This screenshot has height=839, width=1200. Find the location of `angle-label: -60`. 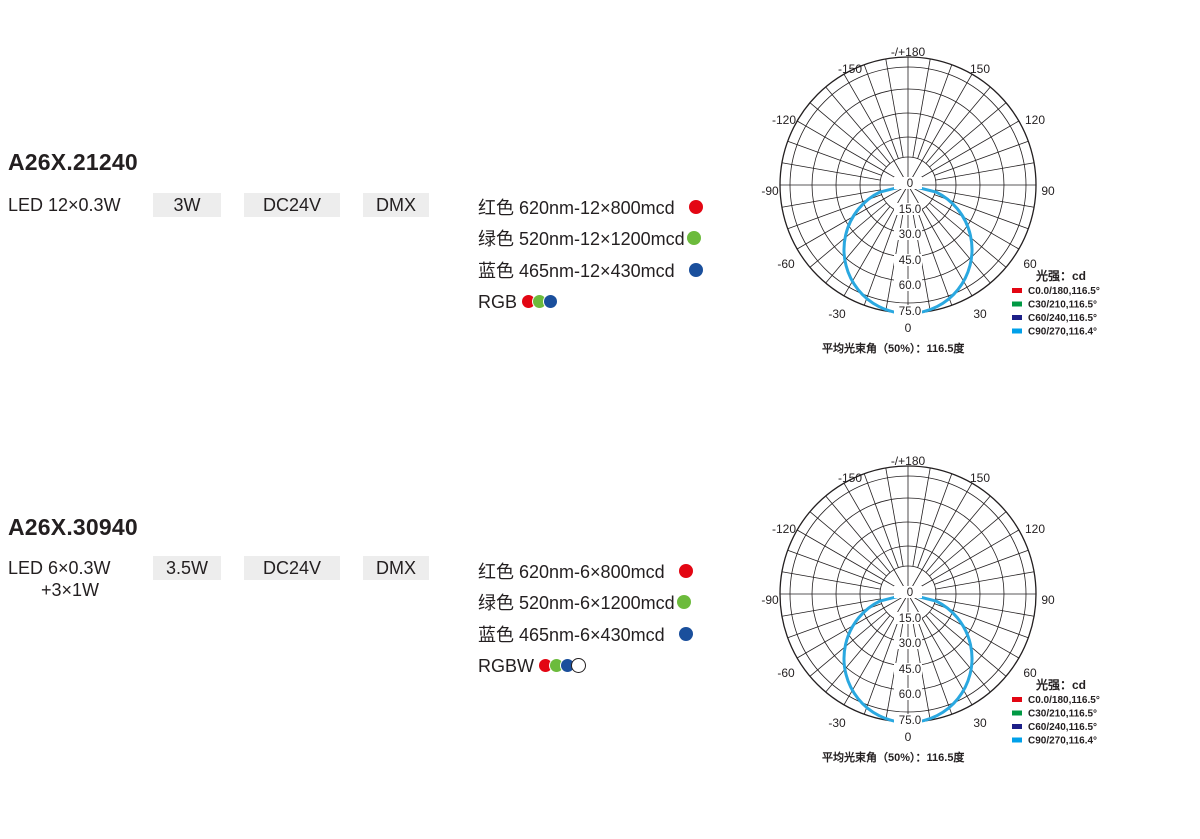

angle-label: -60 is located at coordinates (786, 673).